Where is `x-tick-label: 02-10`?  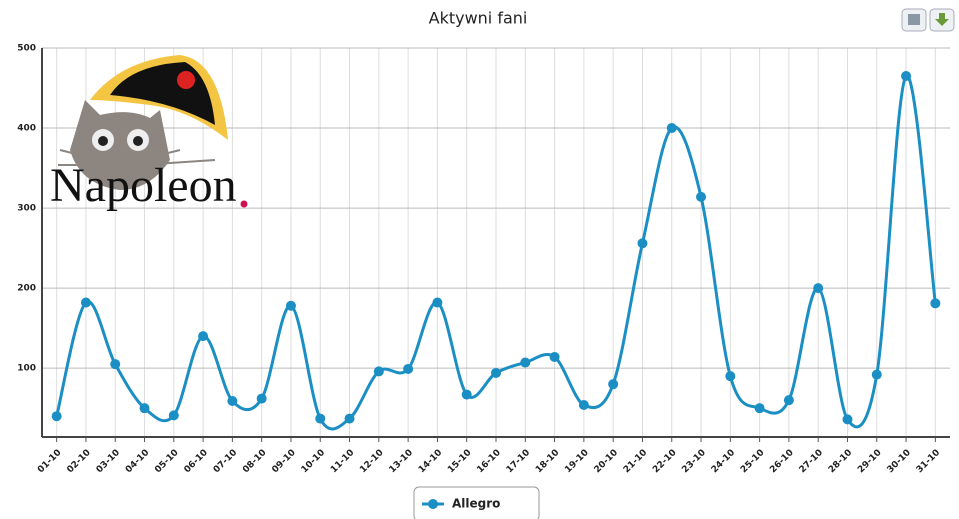 x-tick-label: 02-10 is located at coordinates (78, 461).